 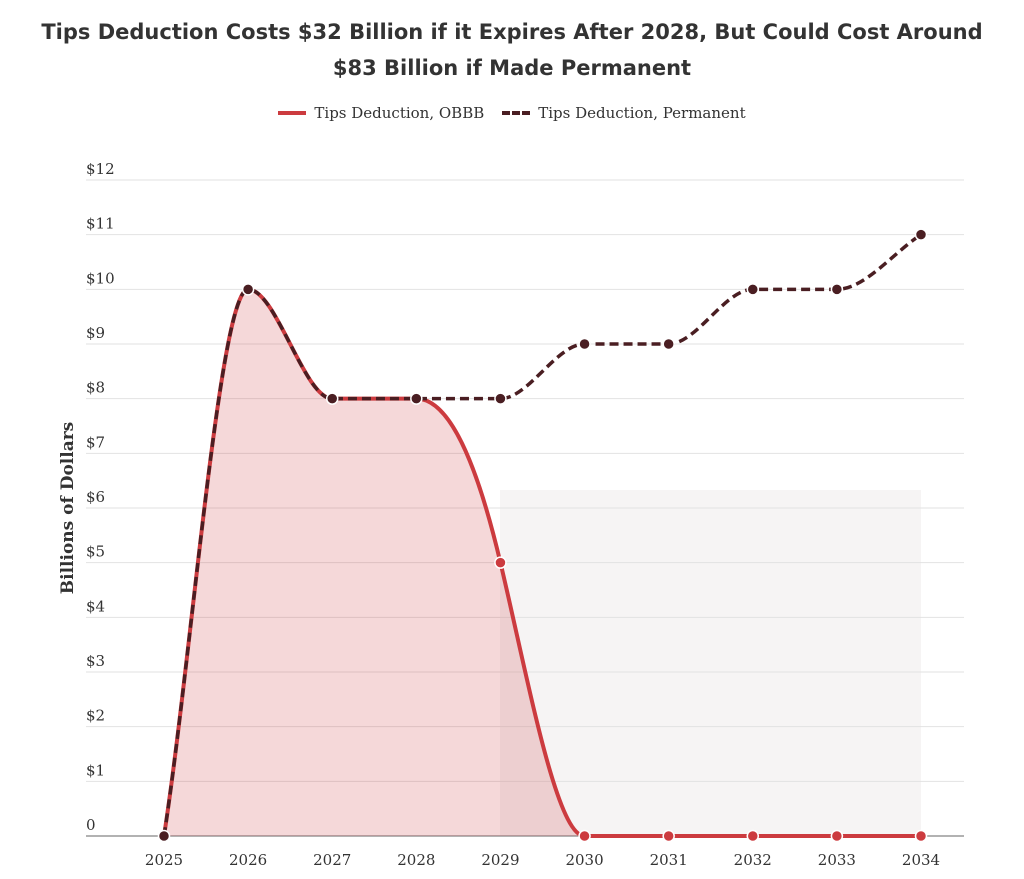 What do you see at coordinates (95, 388) in the screenshot?
I see `y-tick-label: $8` at bounding box center [95, 388].